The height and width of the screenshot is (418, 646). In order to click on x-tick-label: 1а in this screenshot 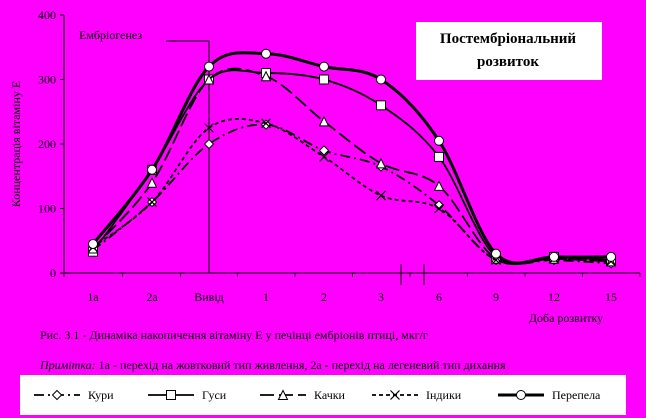, I will do `click(93, 297)`.